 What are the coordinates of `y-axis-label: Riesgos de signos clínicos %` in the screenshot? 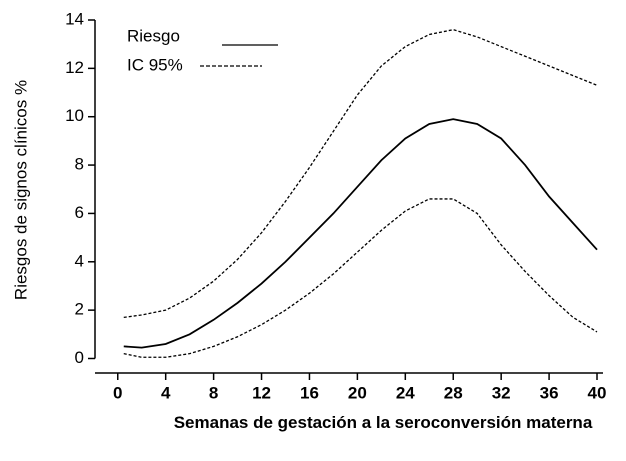 It's located at (20, 190).